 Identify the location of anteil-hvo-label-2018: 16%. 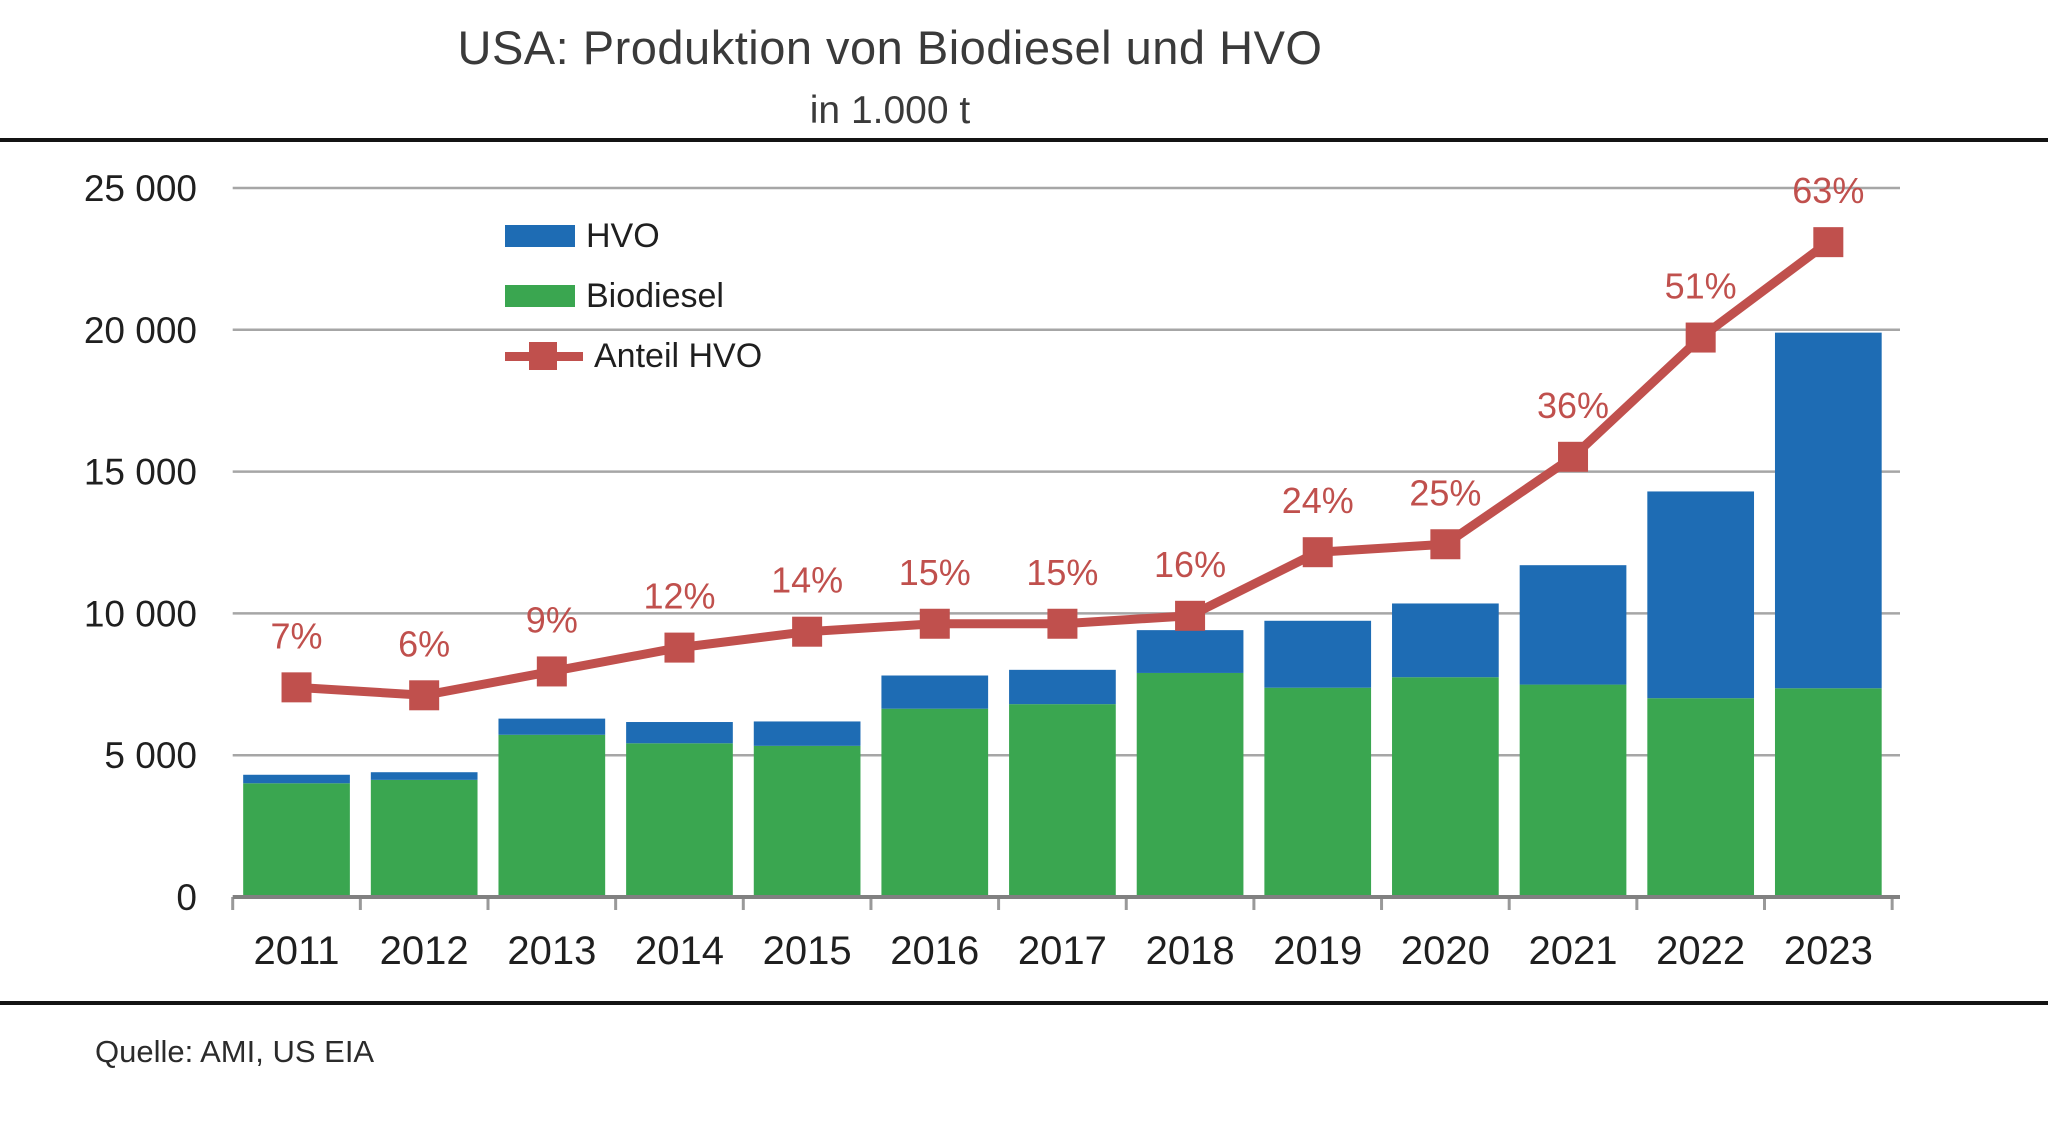
(1190, 564).